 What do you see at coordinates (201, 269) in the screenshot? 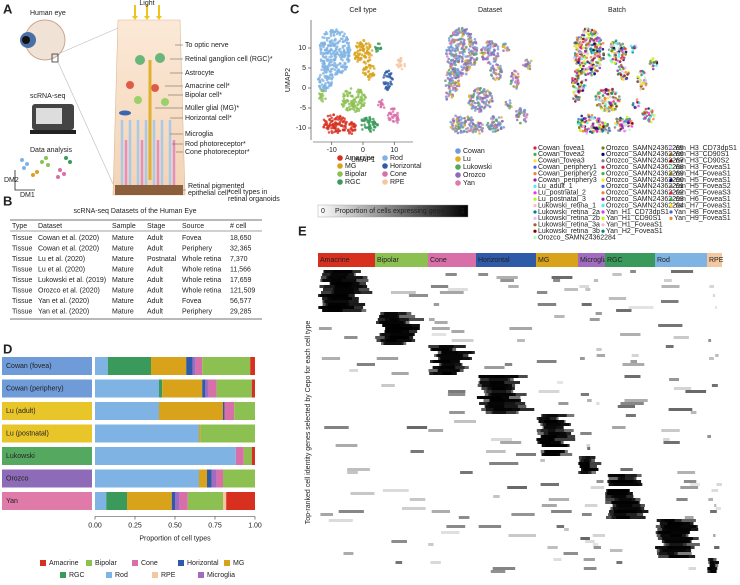
I see `table-cell: Whole retina` at bounding box center [201, 269].